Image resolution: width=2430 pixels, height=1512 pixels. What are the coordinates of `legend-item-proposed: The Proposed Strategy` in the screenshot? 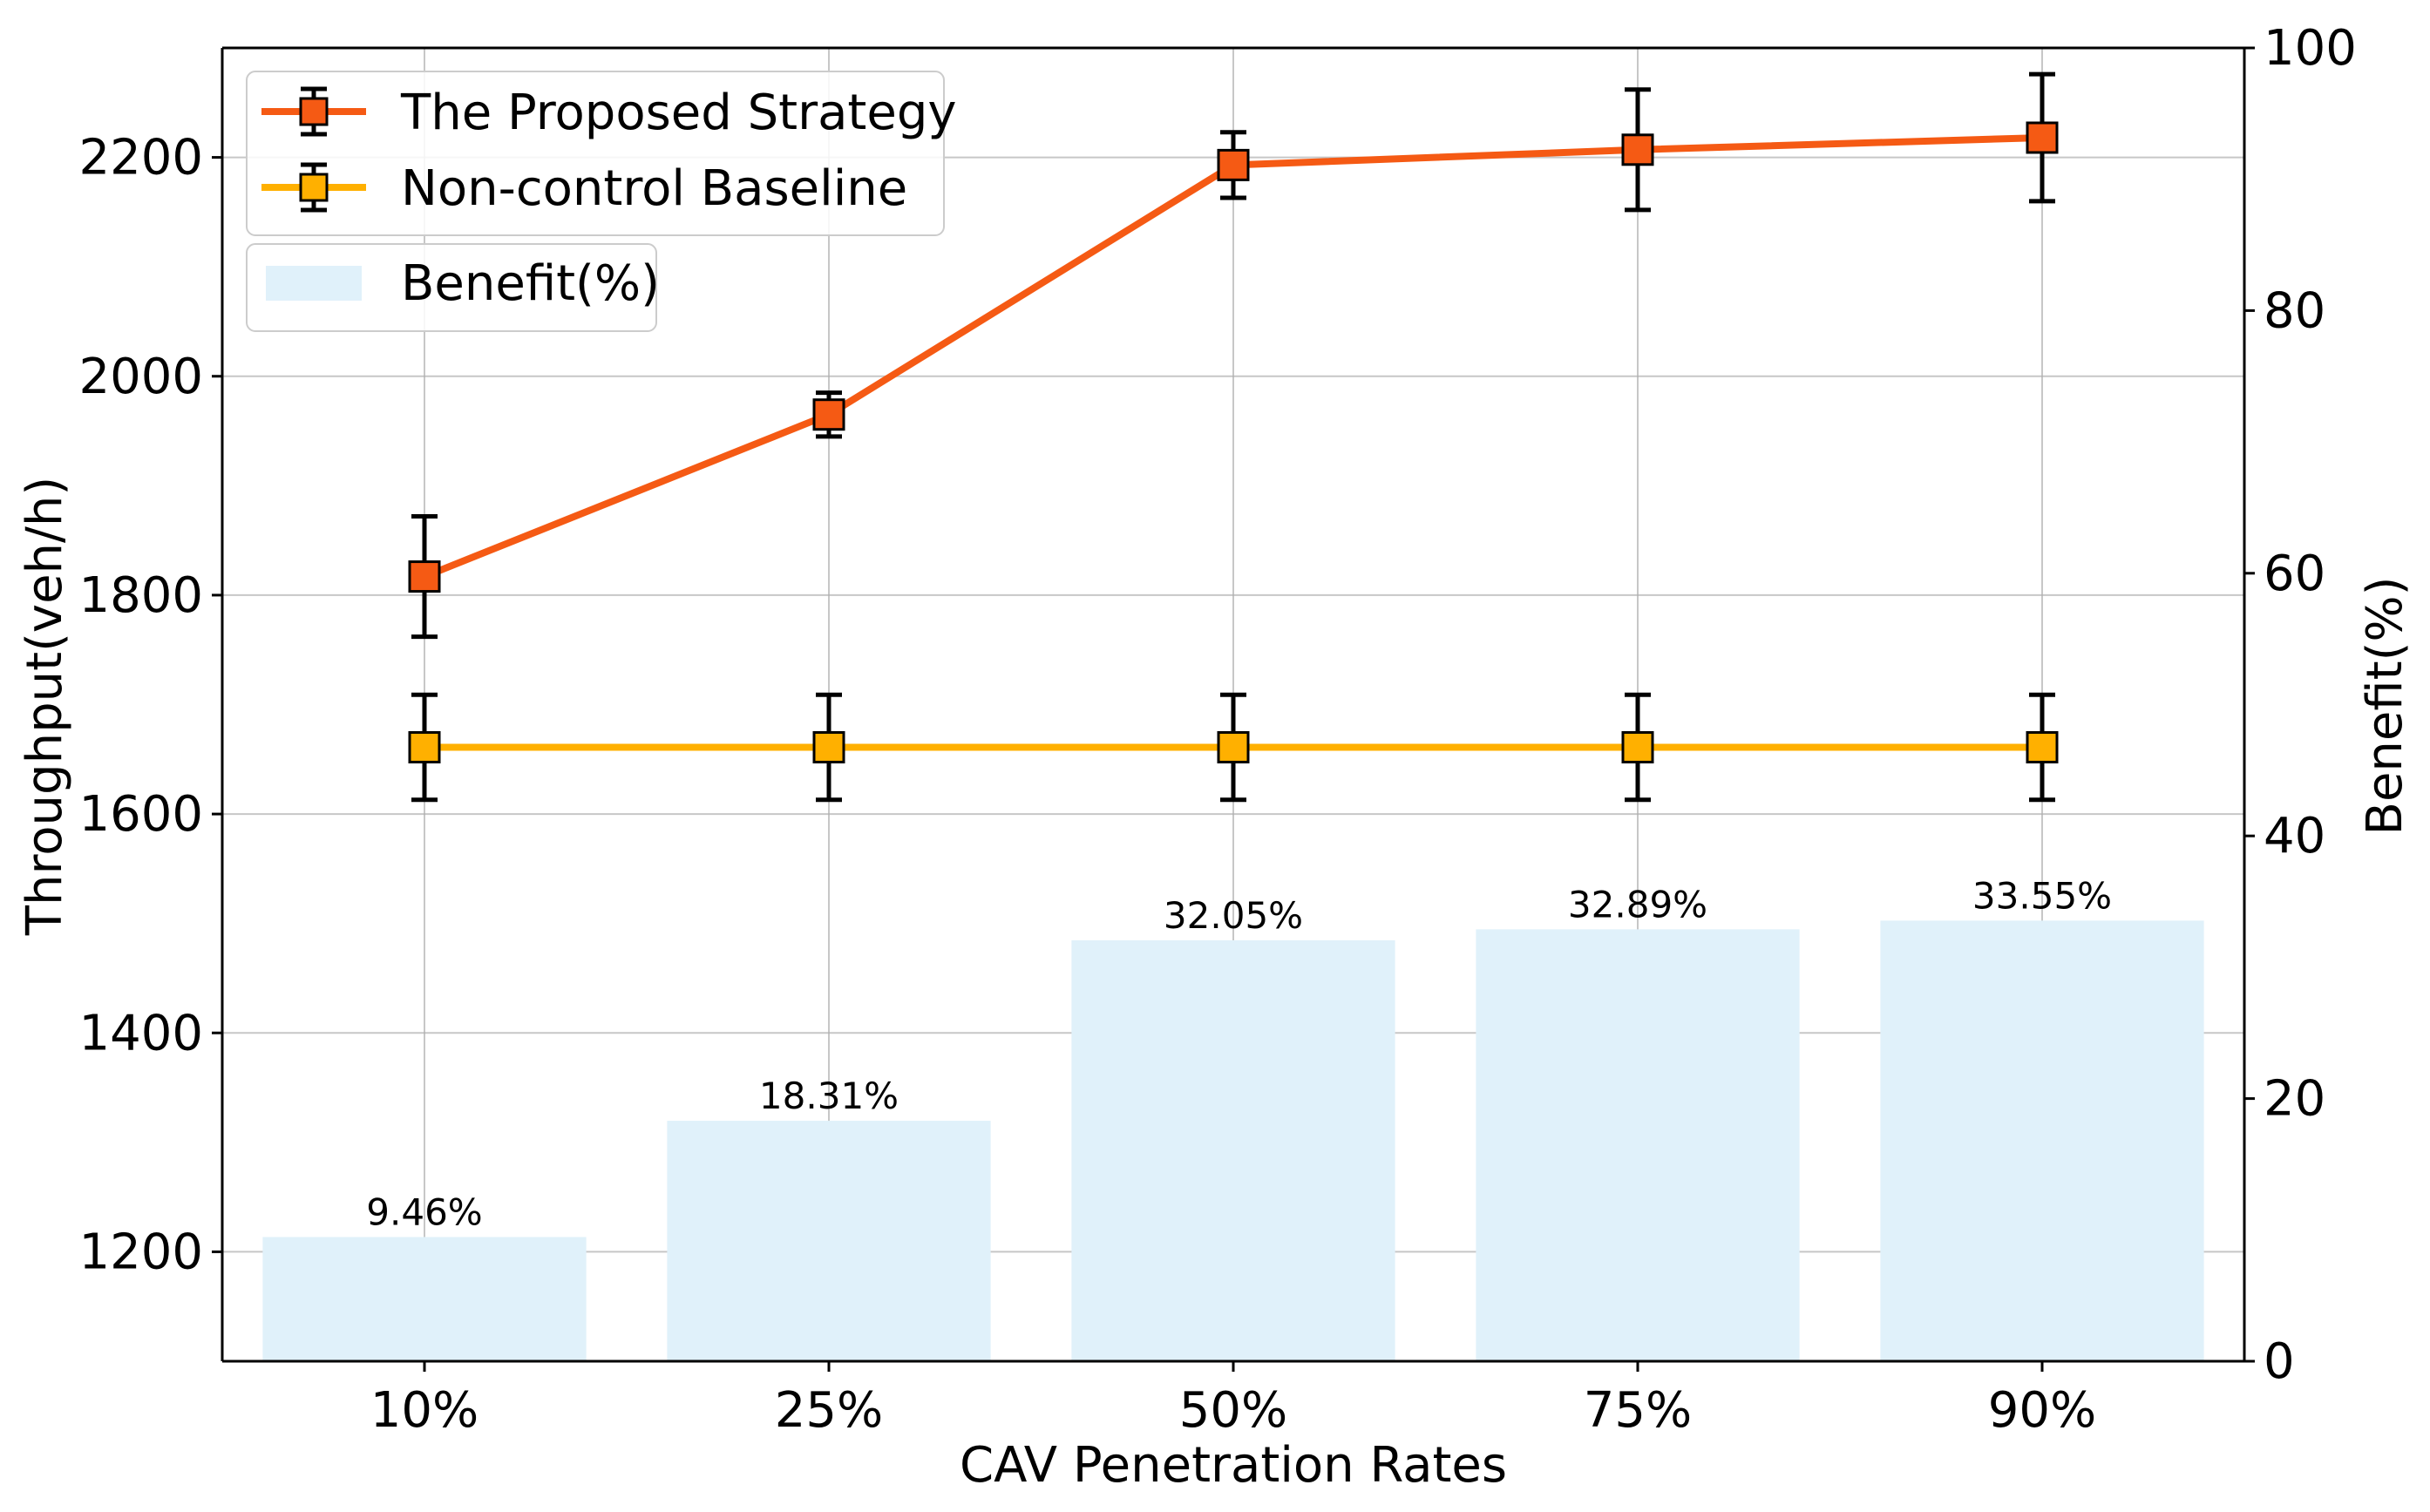 It's located at (609, 113).